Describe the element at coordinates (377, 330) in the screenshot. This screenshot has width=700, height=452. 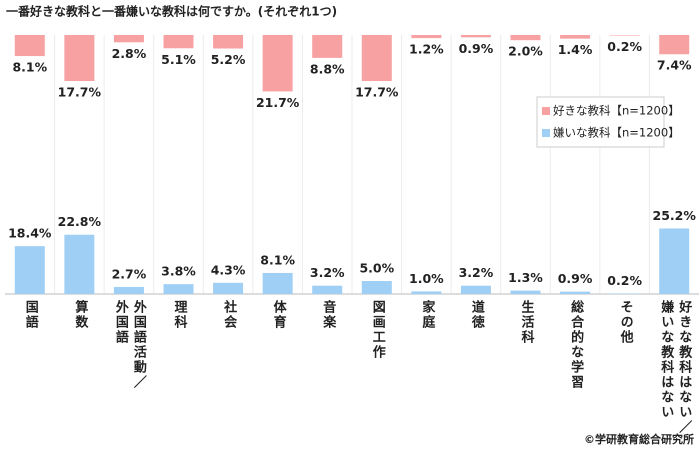
I see `x-tick-label: 図画工作` at that location.